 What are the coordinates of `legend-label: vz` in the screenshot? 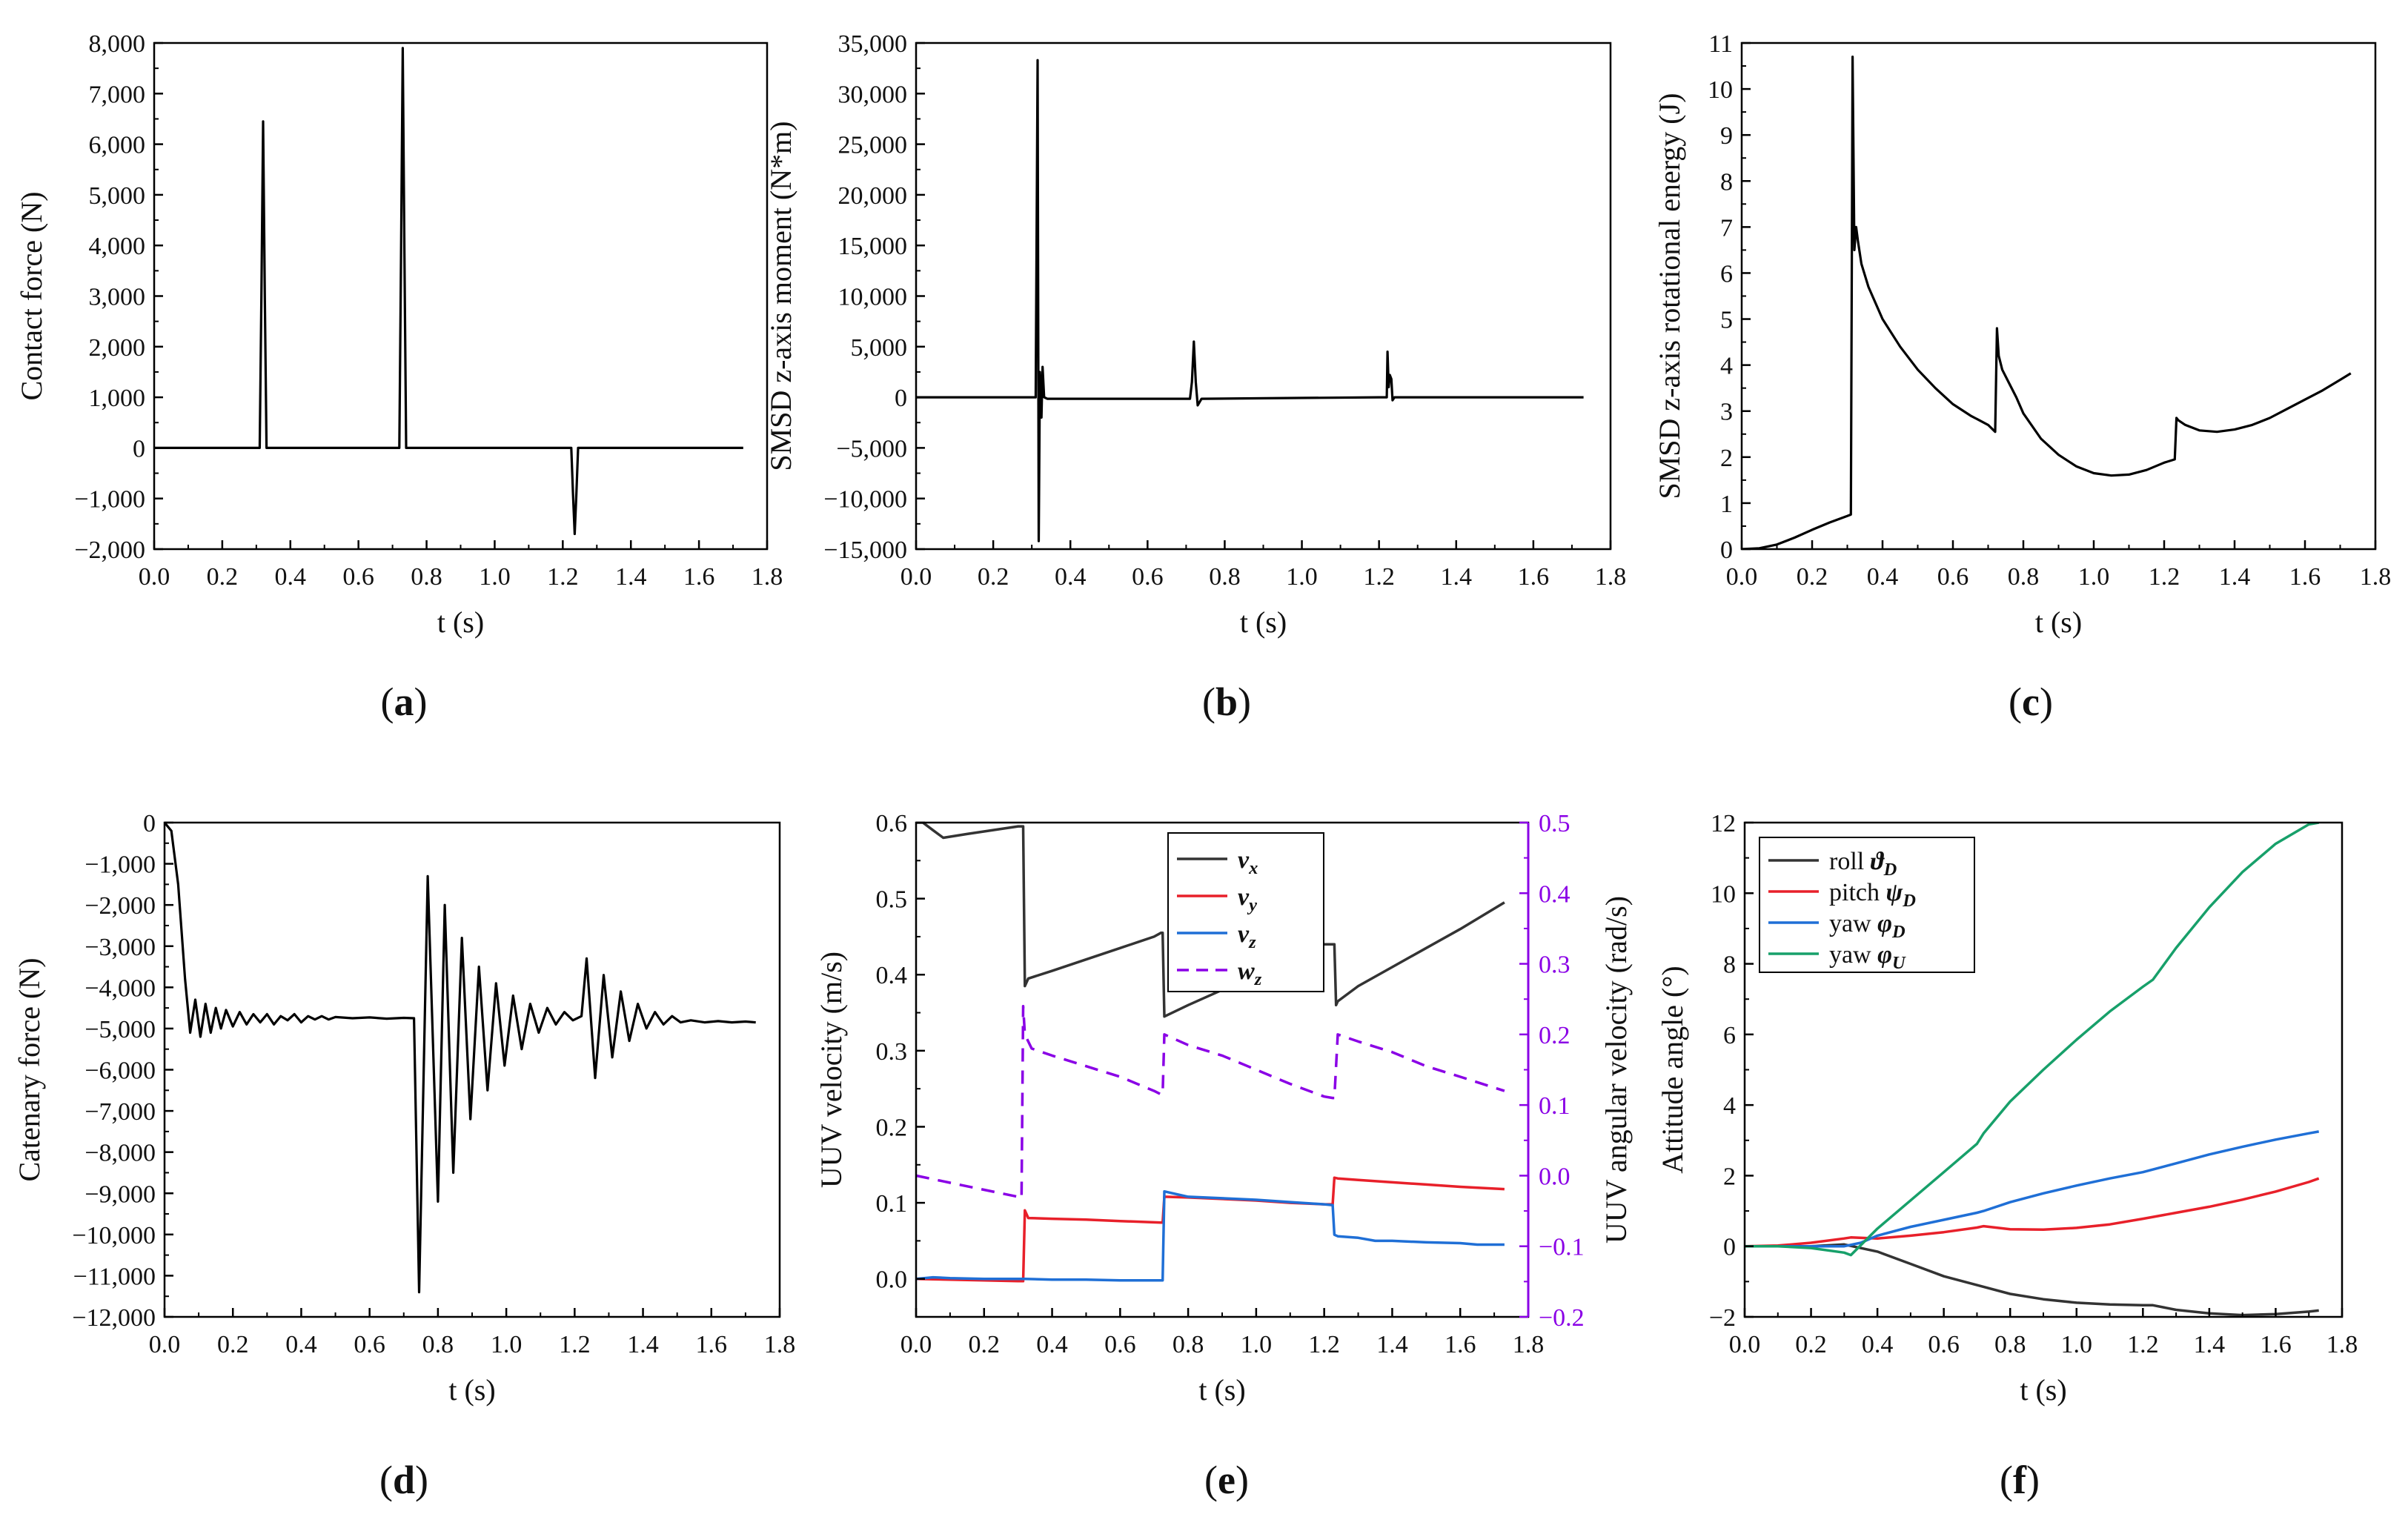 It's located at (1247, 936).